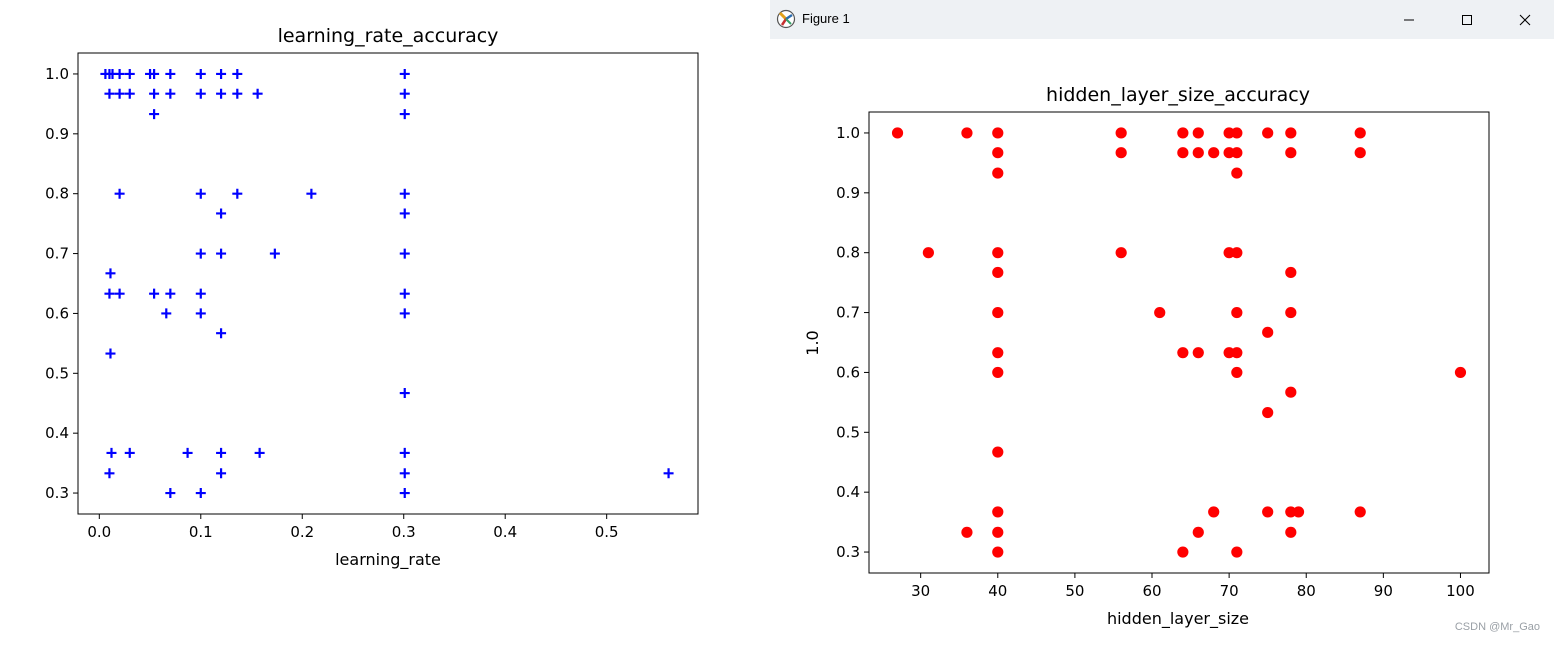  Describe the element at coordinates (1409, 19) in the screenshot. I see `minimize-button` at that location.